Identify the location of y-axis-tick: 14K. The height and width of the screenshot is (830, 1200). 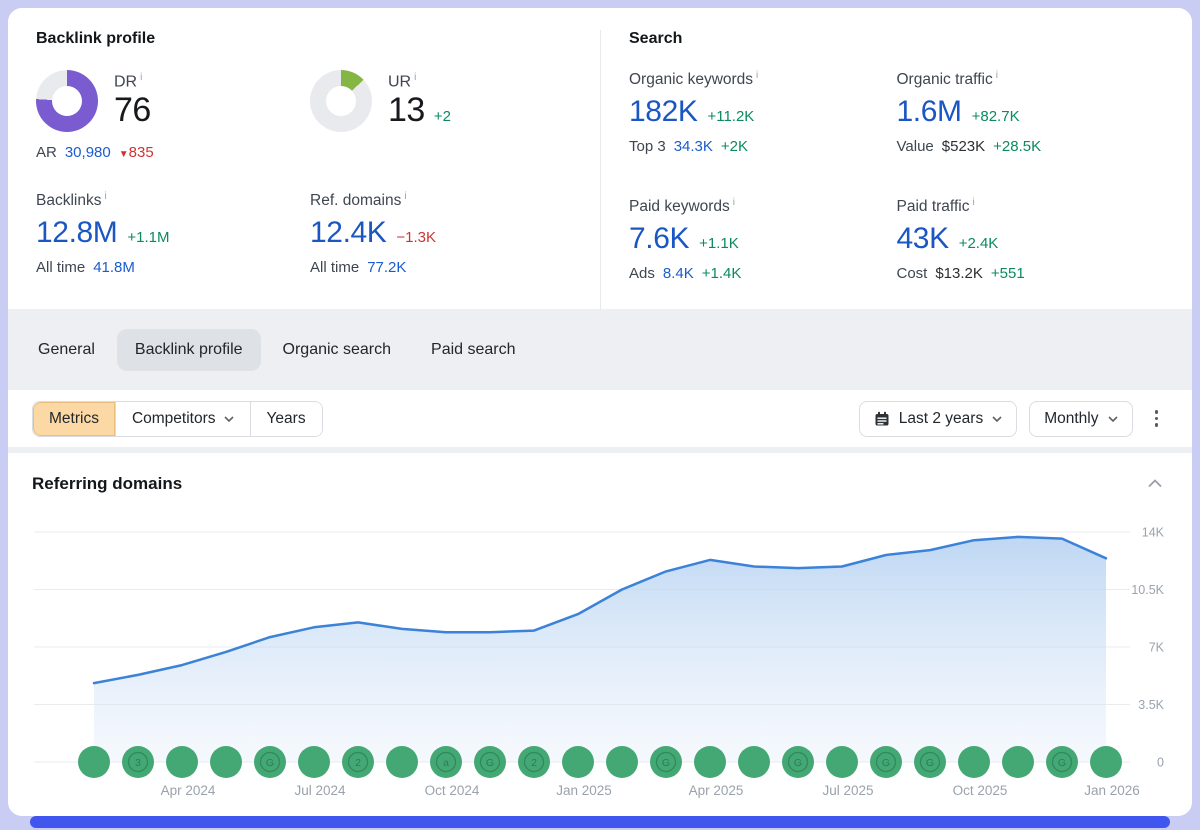
(1153, 533).